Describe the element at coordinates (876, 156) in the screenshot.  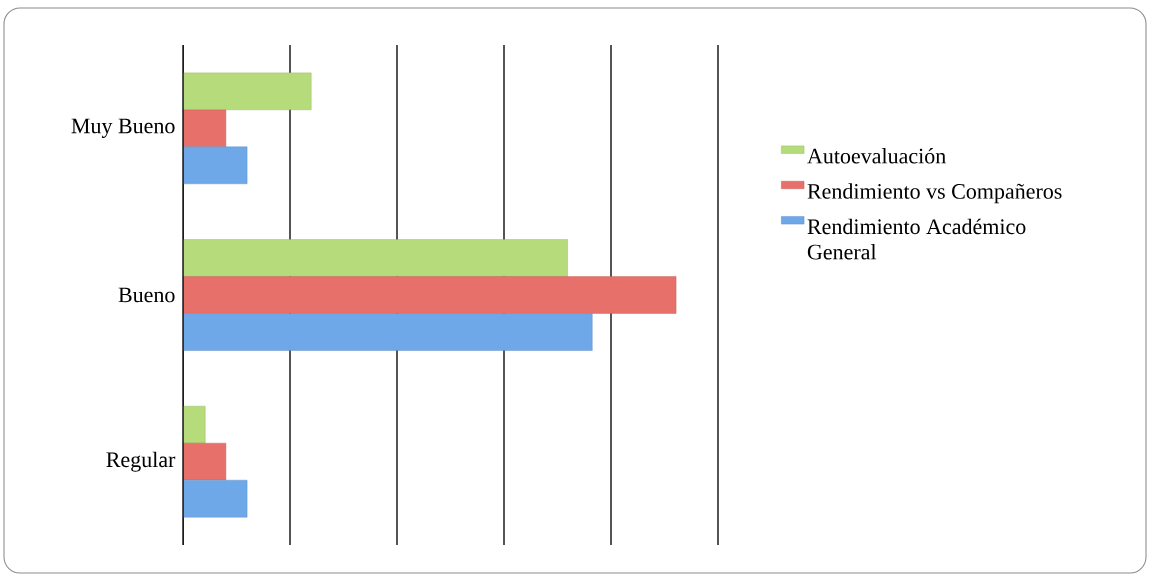
I see `legend-label: Autoevaluación` at that location.